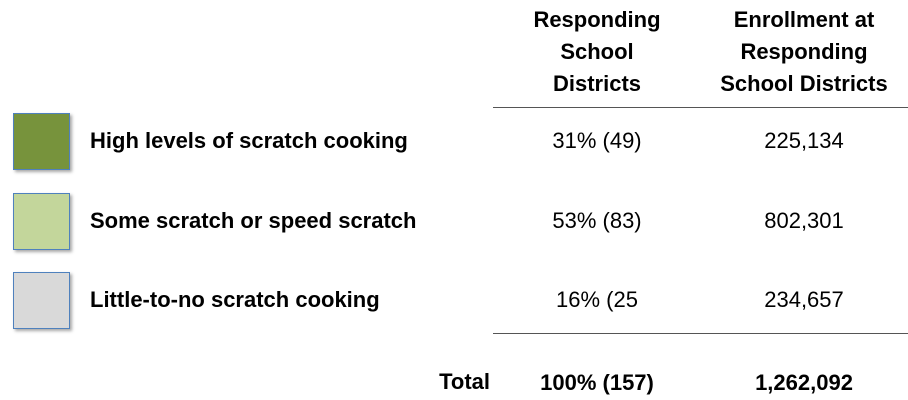 This screenshot has height=400, width=908. Describe the element at coordinates (804, 299) in the screenshot. I see `enrollment-cell: 234,657` at that location.